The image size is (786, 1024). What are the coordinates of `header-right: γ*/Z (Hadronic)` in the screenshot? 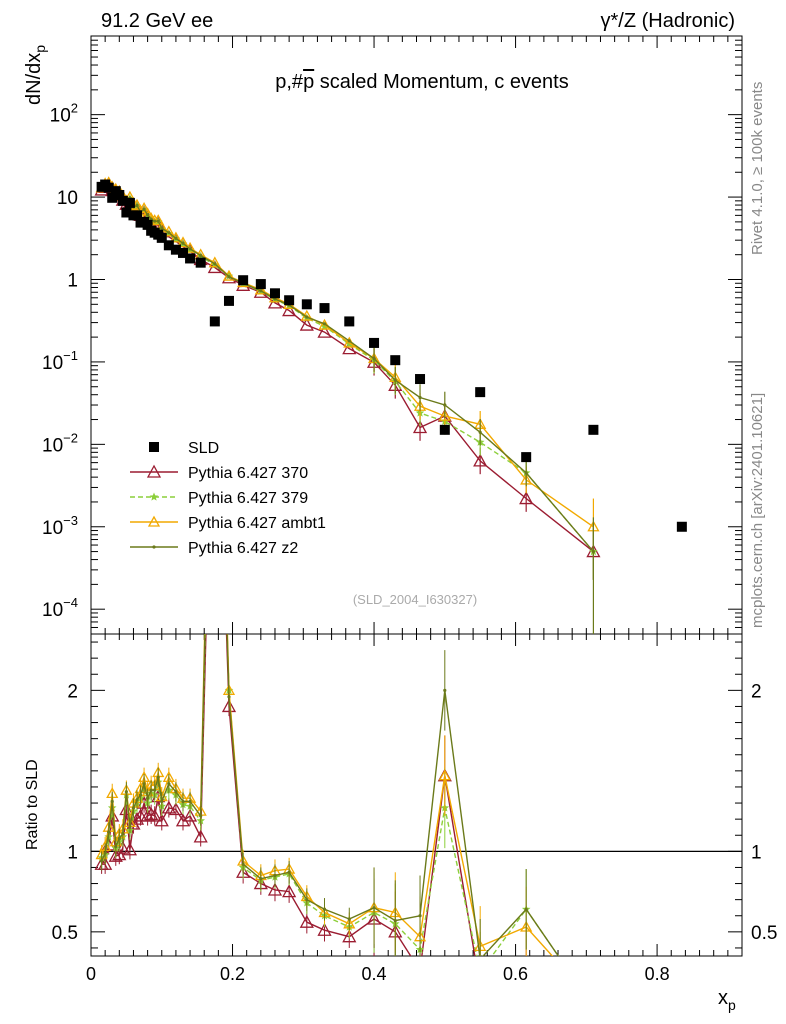 It's located at (668, 21).